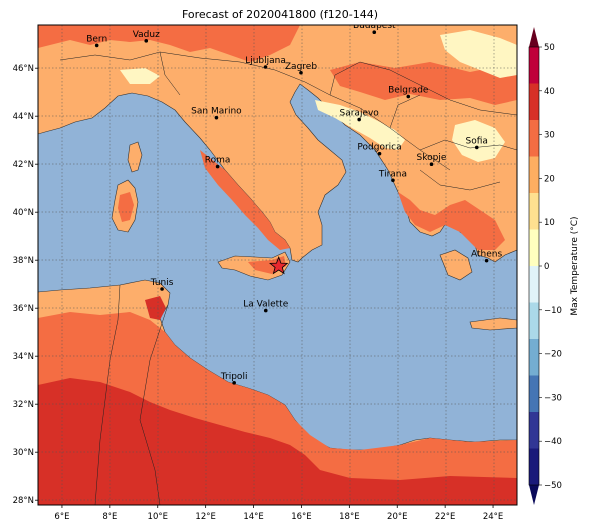  What do you see at coordinates (553, 442) in the screenshot?
I see `colorbar-tick-label: −40` at bounding box center [553, 442].